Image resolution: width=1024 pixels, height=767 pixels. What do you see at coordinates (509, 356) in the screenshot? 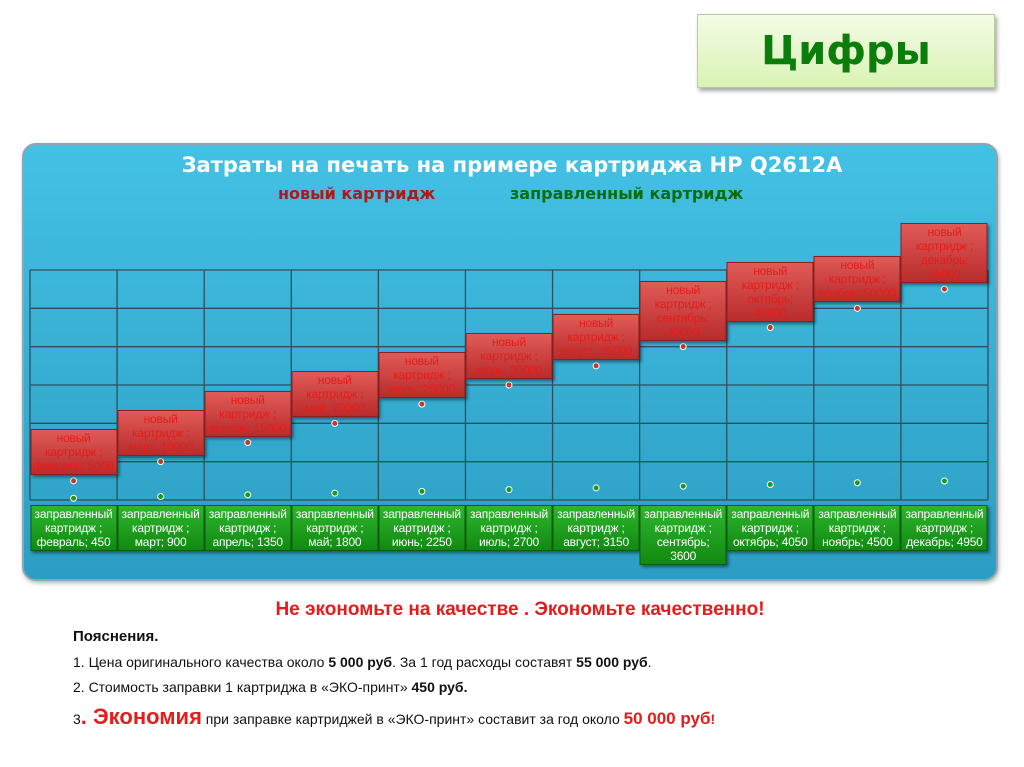
I see `data-label-new-cartridge: новый картридж ; июль; 30000` at bounding box center [509, 356].